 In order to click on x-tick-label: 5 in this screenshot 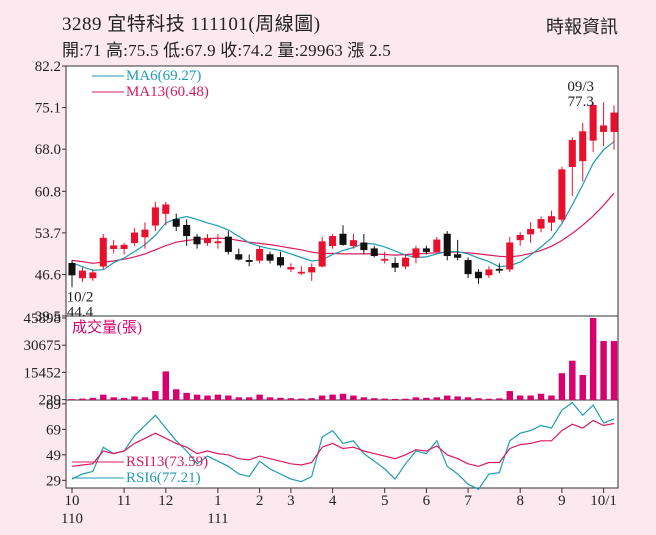, I will do `click(385, 501)`.